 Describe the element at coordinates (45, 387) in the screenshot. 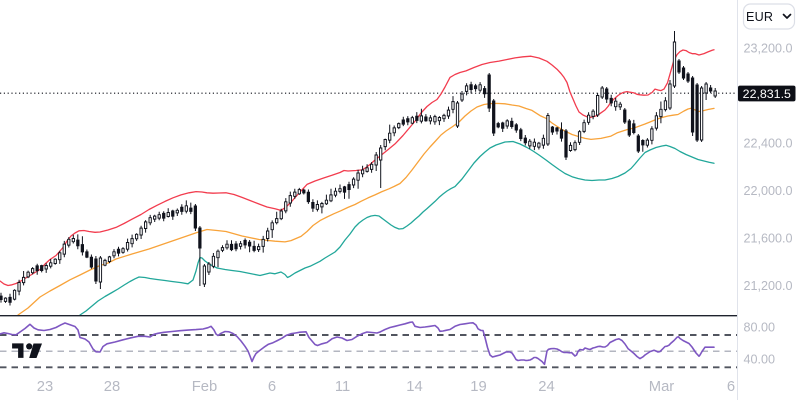

I see `svg-text: 23` at that location.